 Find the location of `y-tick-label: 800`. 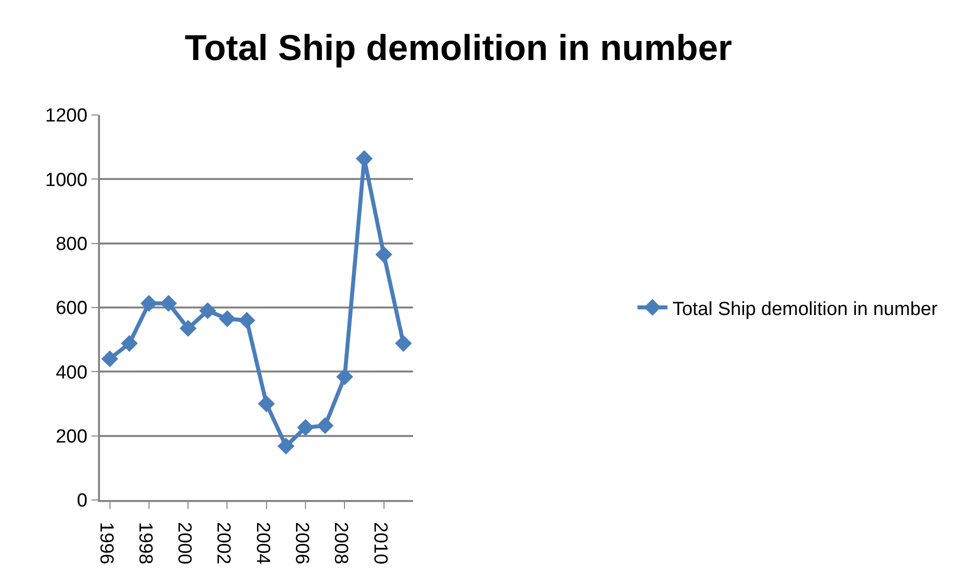

y-tick-label: 800 is located at coordinates (72, 244).